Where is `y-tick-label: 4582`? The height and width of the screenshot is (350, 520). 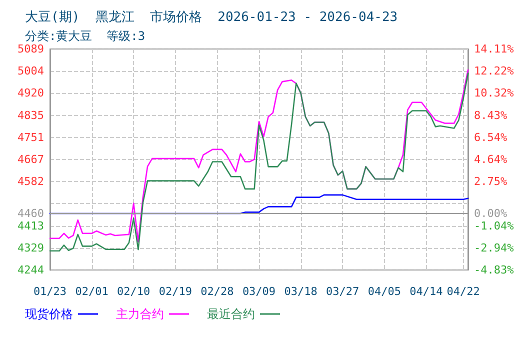
y-tick-label: 4582 is located at coordinates (31, 181).